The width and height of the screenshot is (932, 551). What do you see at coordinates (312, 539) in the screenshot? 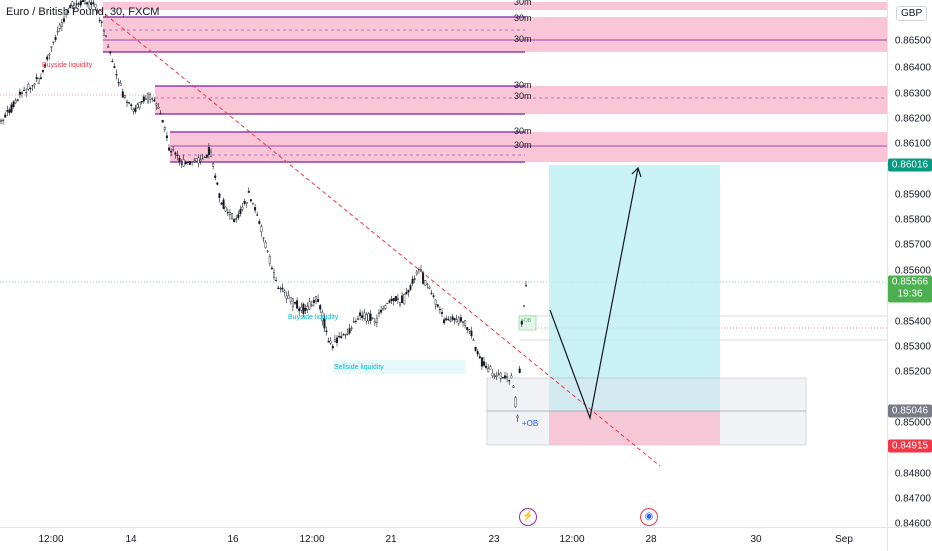
I see `time-tick: 12:00` at bounding box center [312, 539].